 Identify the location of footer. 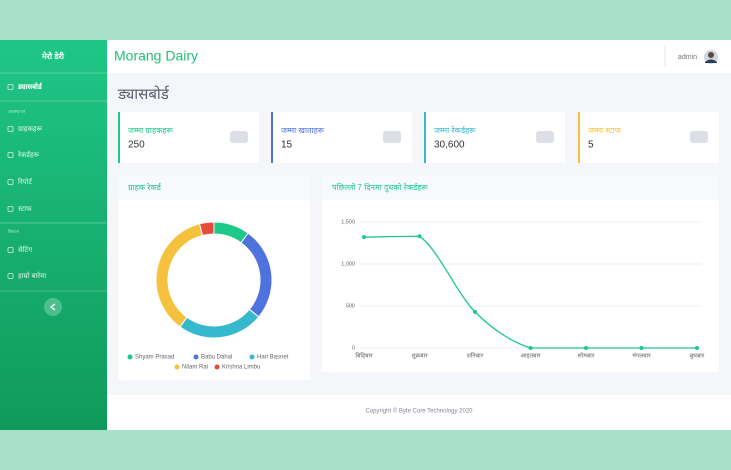
(419, 412).